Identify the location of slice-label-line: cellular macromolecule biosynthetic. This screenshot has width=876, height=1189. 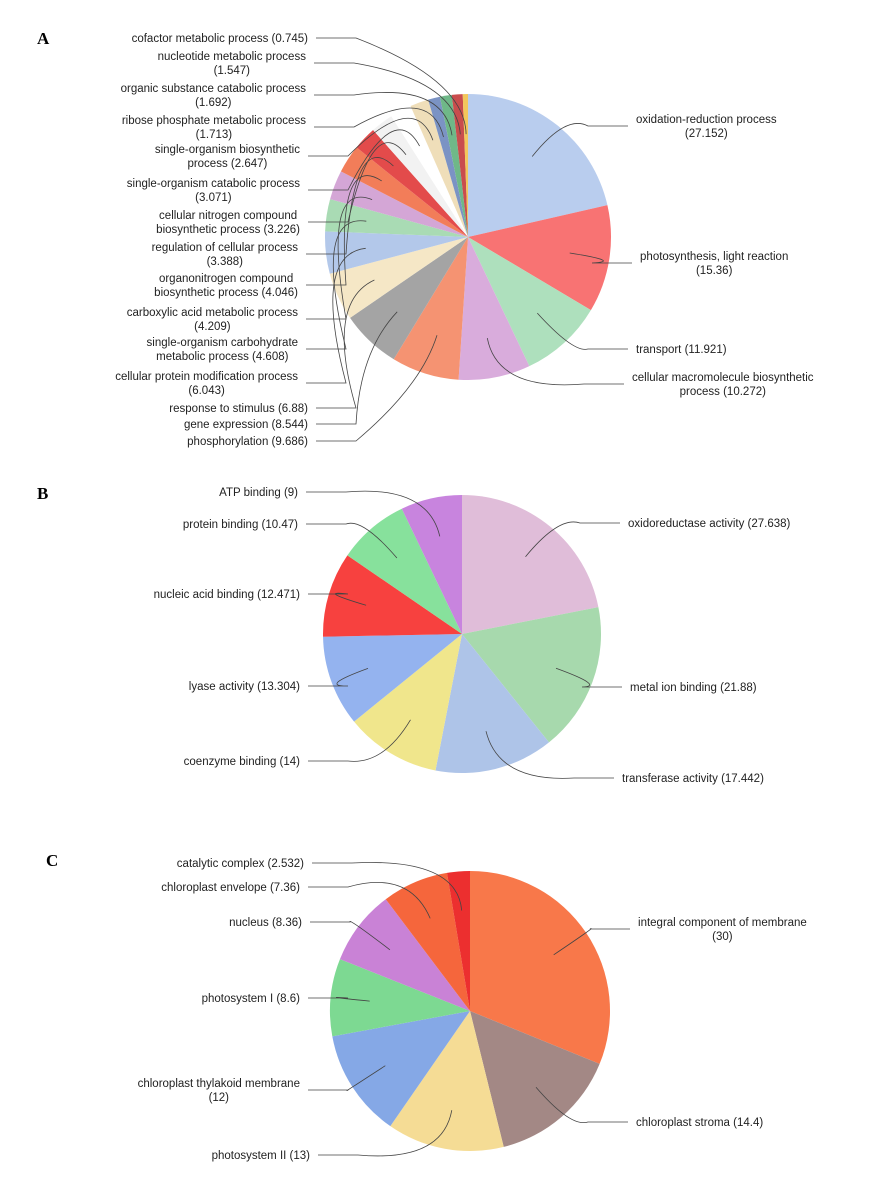
(723, 378).